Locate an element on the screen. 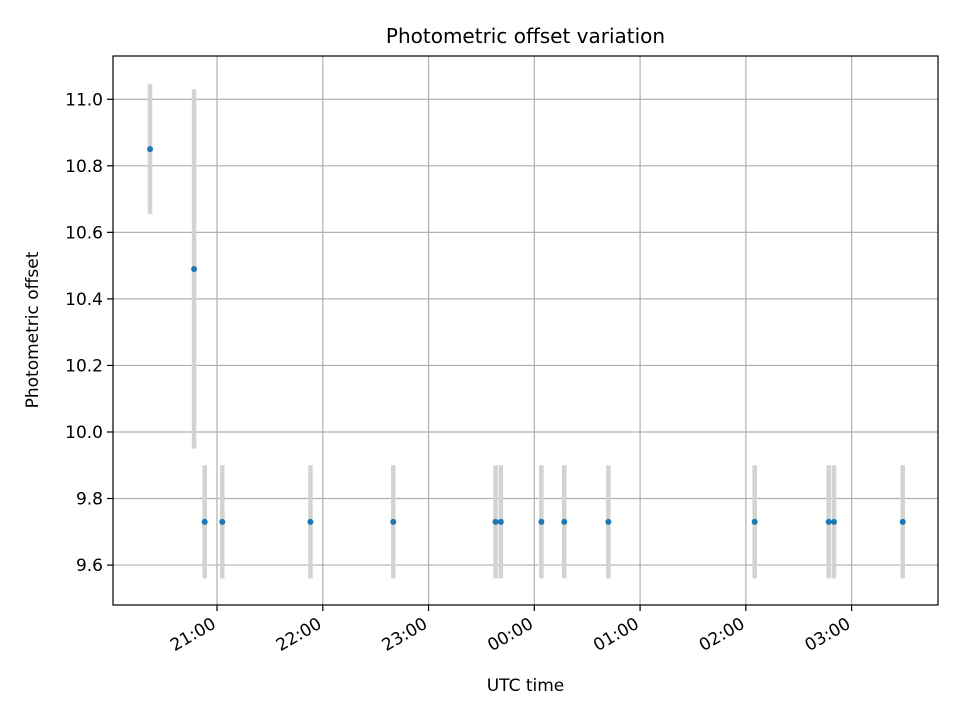  y-tick-label: 10.4 is located at coordinates (84, 300).